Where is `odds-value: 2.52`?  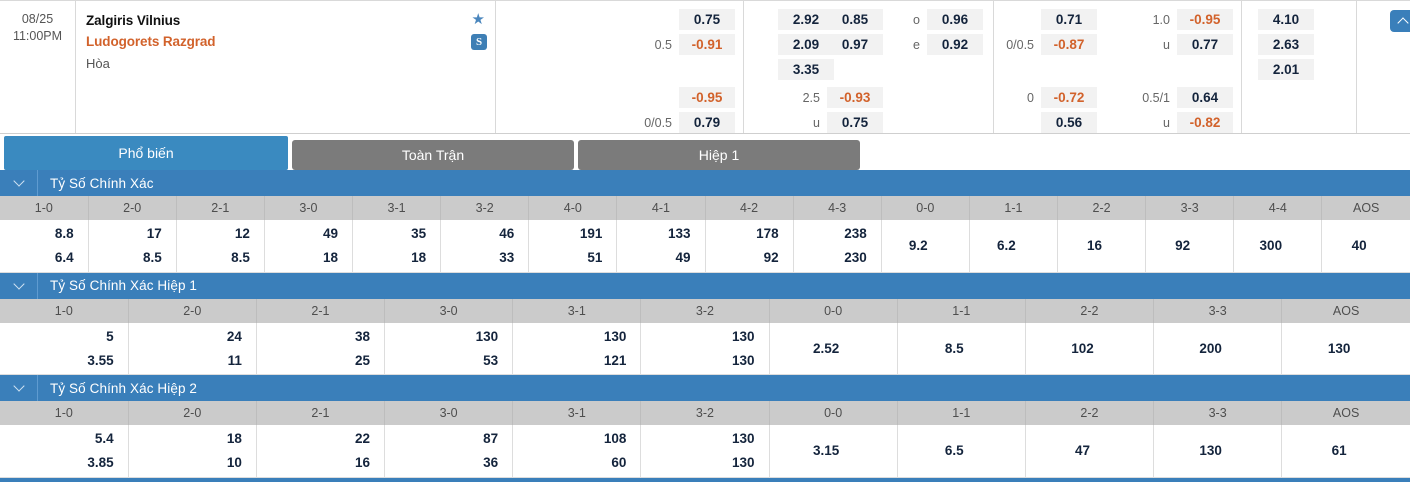
odds-value: 2.52 is located at coordinates (826, 348).